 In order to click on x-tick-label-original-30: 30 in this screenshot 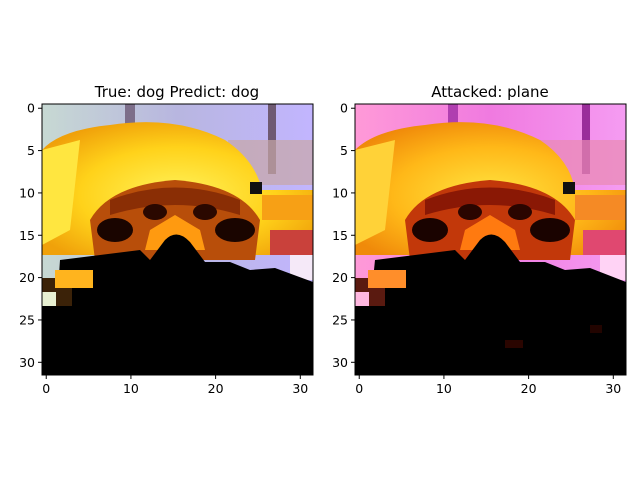, I will do `click(300, 388)`.